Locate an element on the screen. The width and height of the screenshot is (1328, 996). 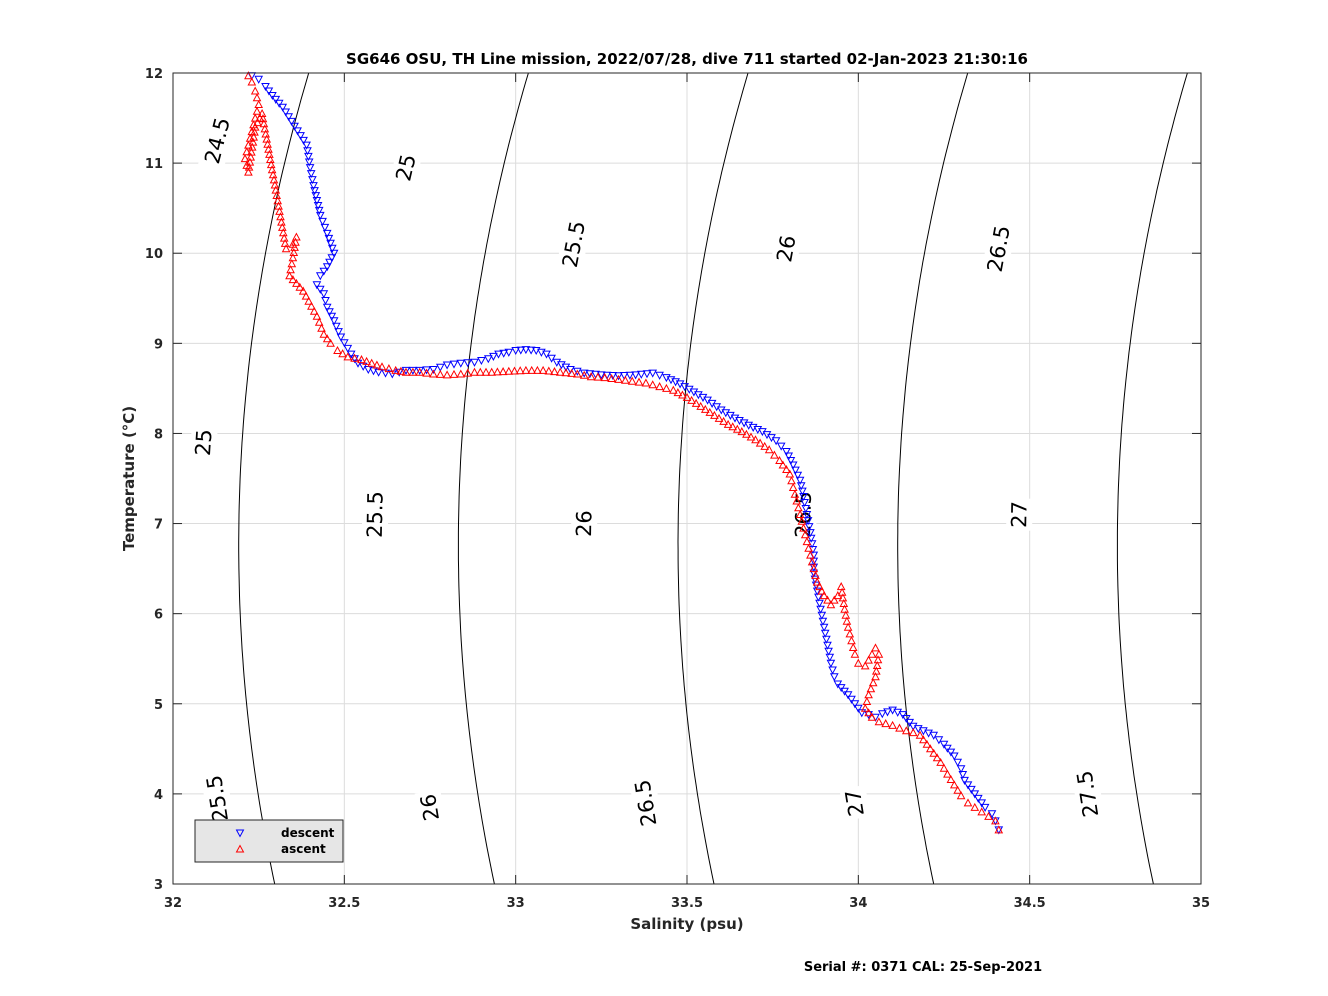
y-tick-label: 3 is located at coordinates (158, 885).